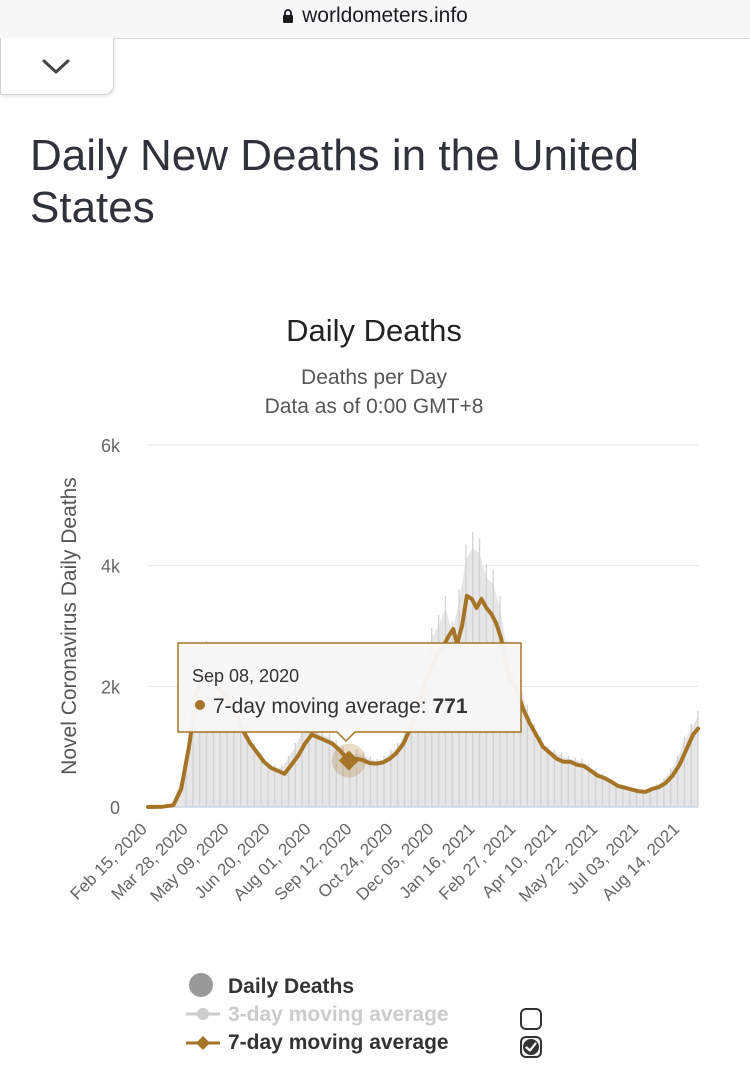  I want to click on y-tick-label: 0, so click(115, 808).